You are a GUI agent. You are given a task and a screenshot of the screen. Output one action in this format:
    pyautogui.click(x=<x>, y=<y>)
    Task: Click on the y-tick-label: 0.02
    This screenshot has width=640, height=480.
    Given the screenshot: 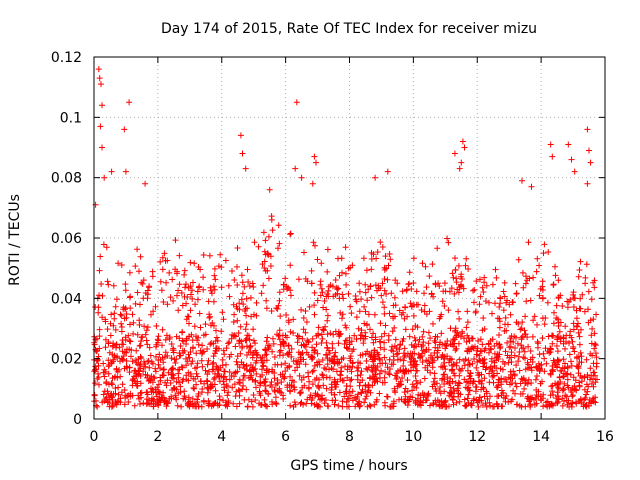 What is the action you would take?
    pyautogui.click(x=66, y=360)
    